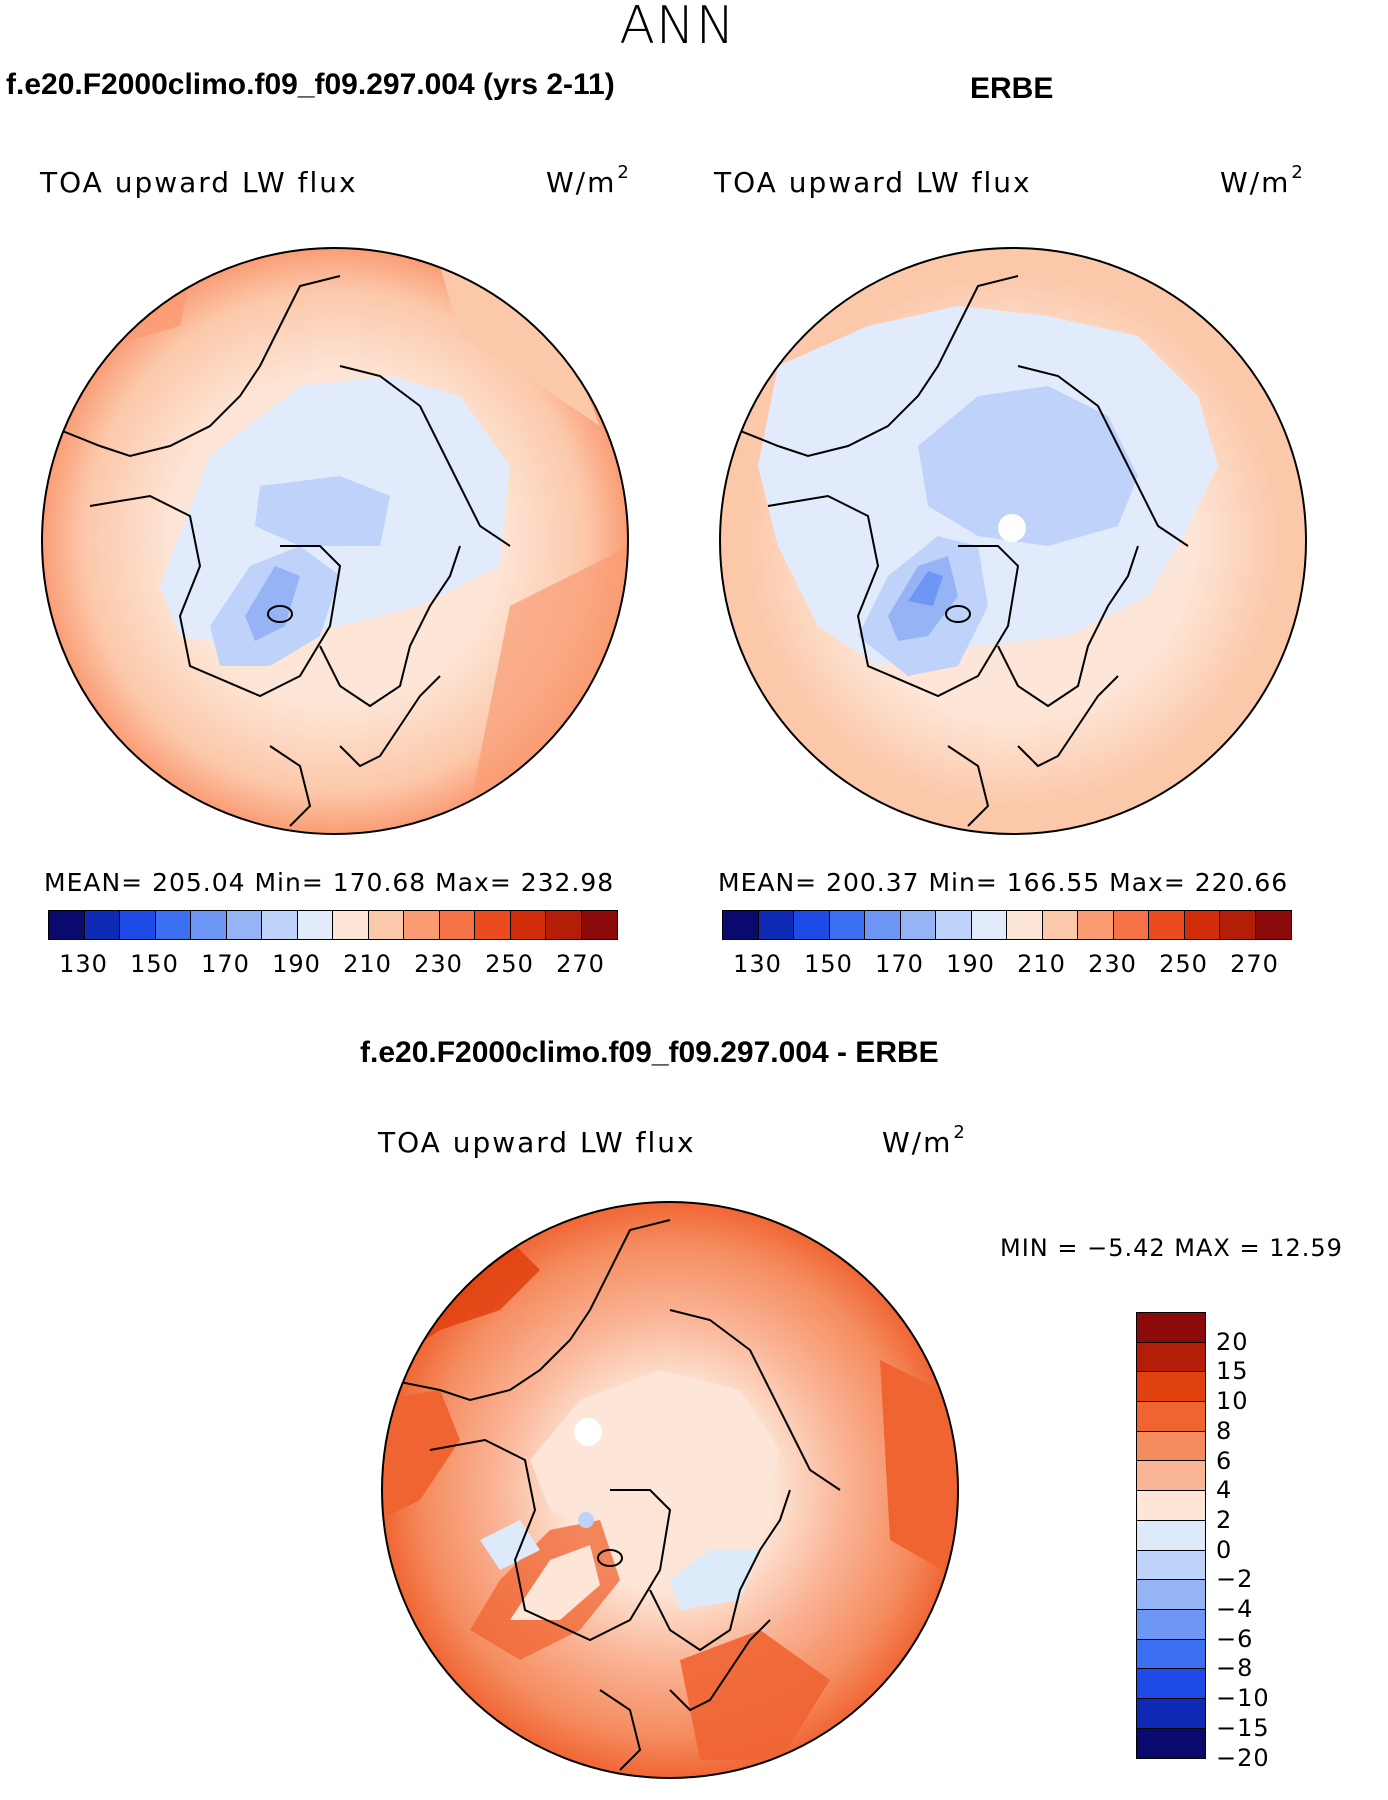 Image resolution: width=1388 pixels, height=1800 pixels. What do you see at coordinates (1235, 1638) in the screenshot?
I see `colorbar-tick-label: −6` at bounding box center [1235, 1638].